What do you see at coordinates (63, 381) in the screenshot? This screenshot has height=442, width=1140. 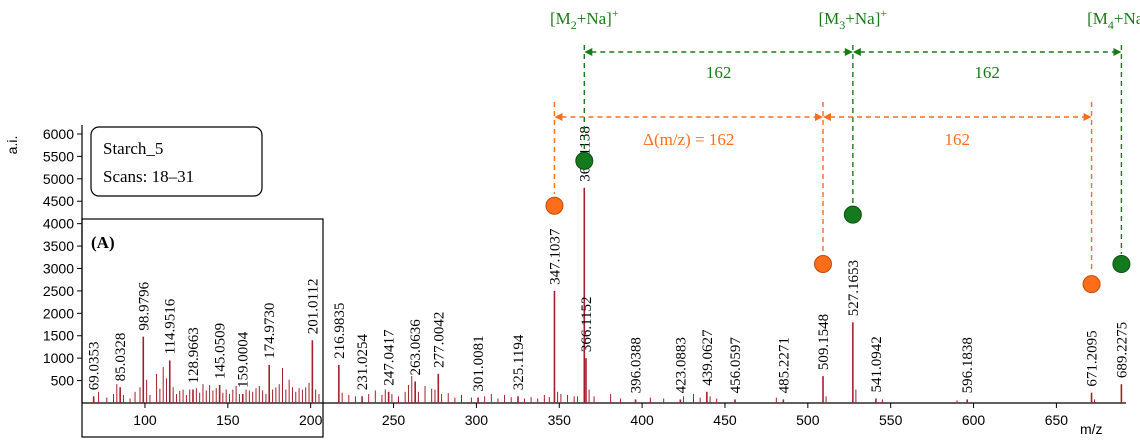 I see `y-tick-label: 500` at bounding box center [63, 381].